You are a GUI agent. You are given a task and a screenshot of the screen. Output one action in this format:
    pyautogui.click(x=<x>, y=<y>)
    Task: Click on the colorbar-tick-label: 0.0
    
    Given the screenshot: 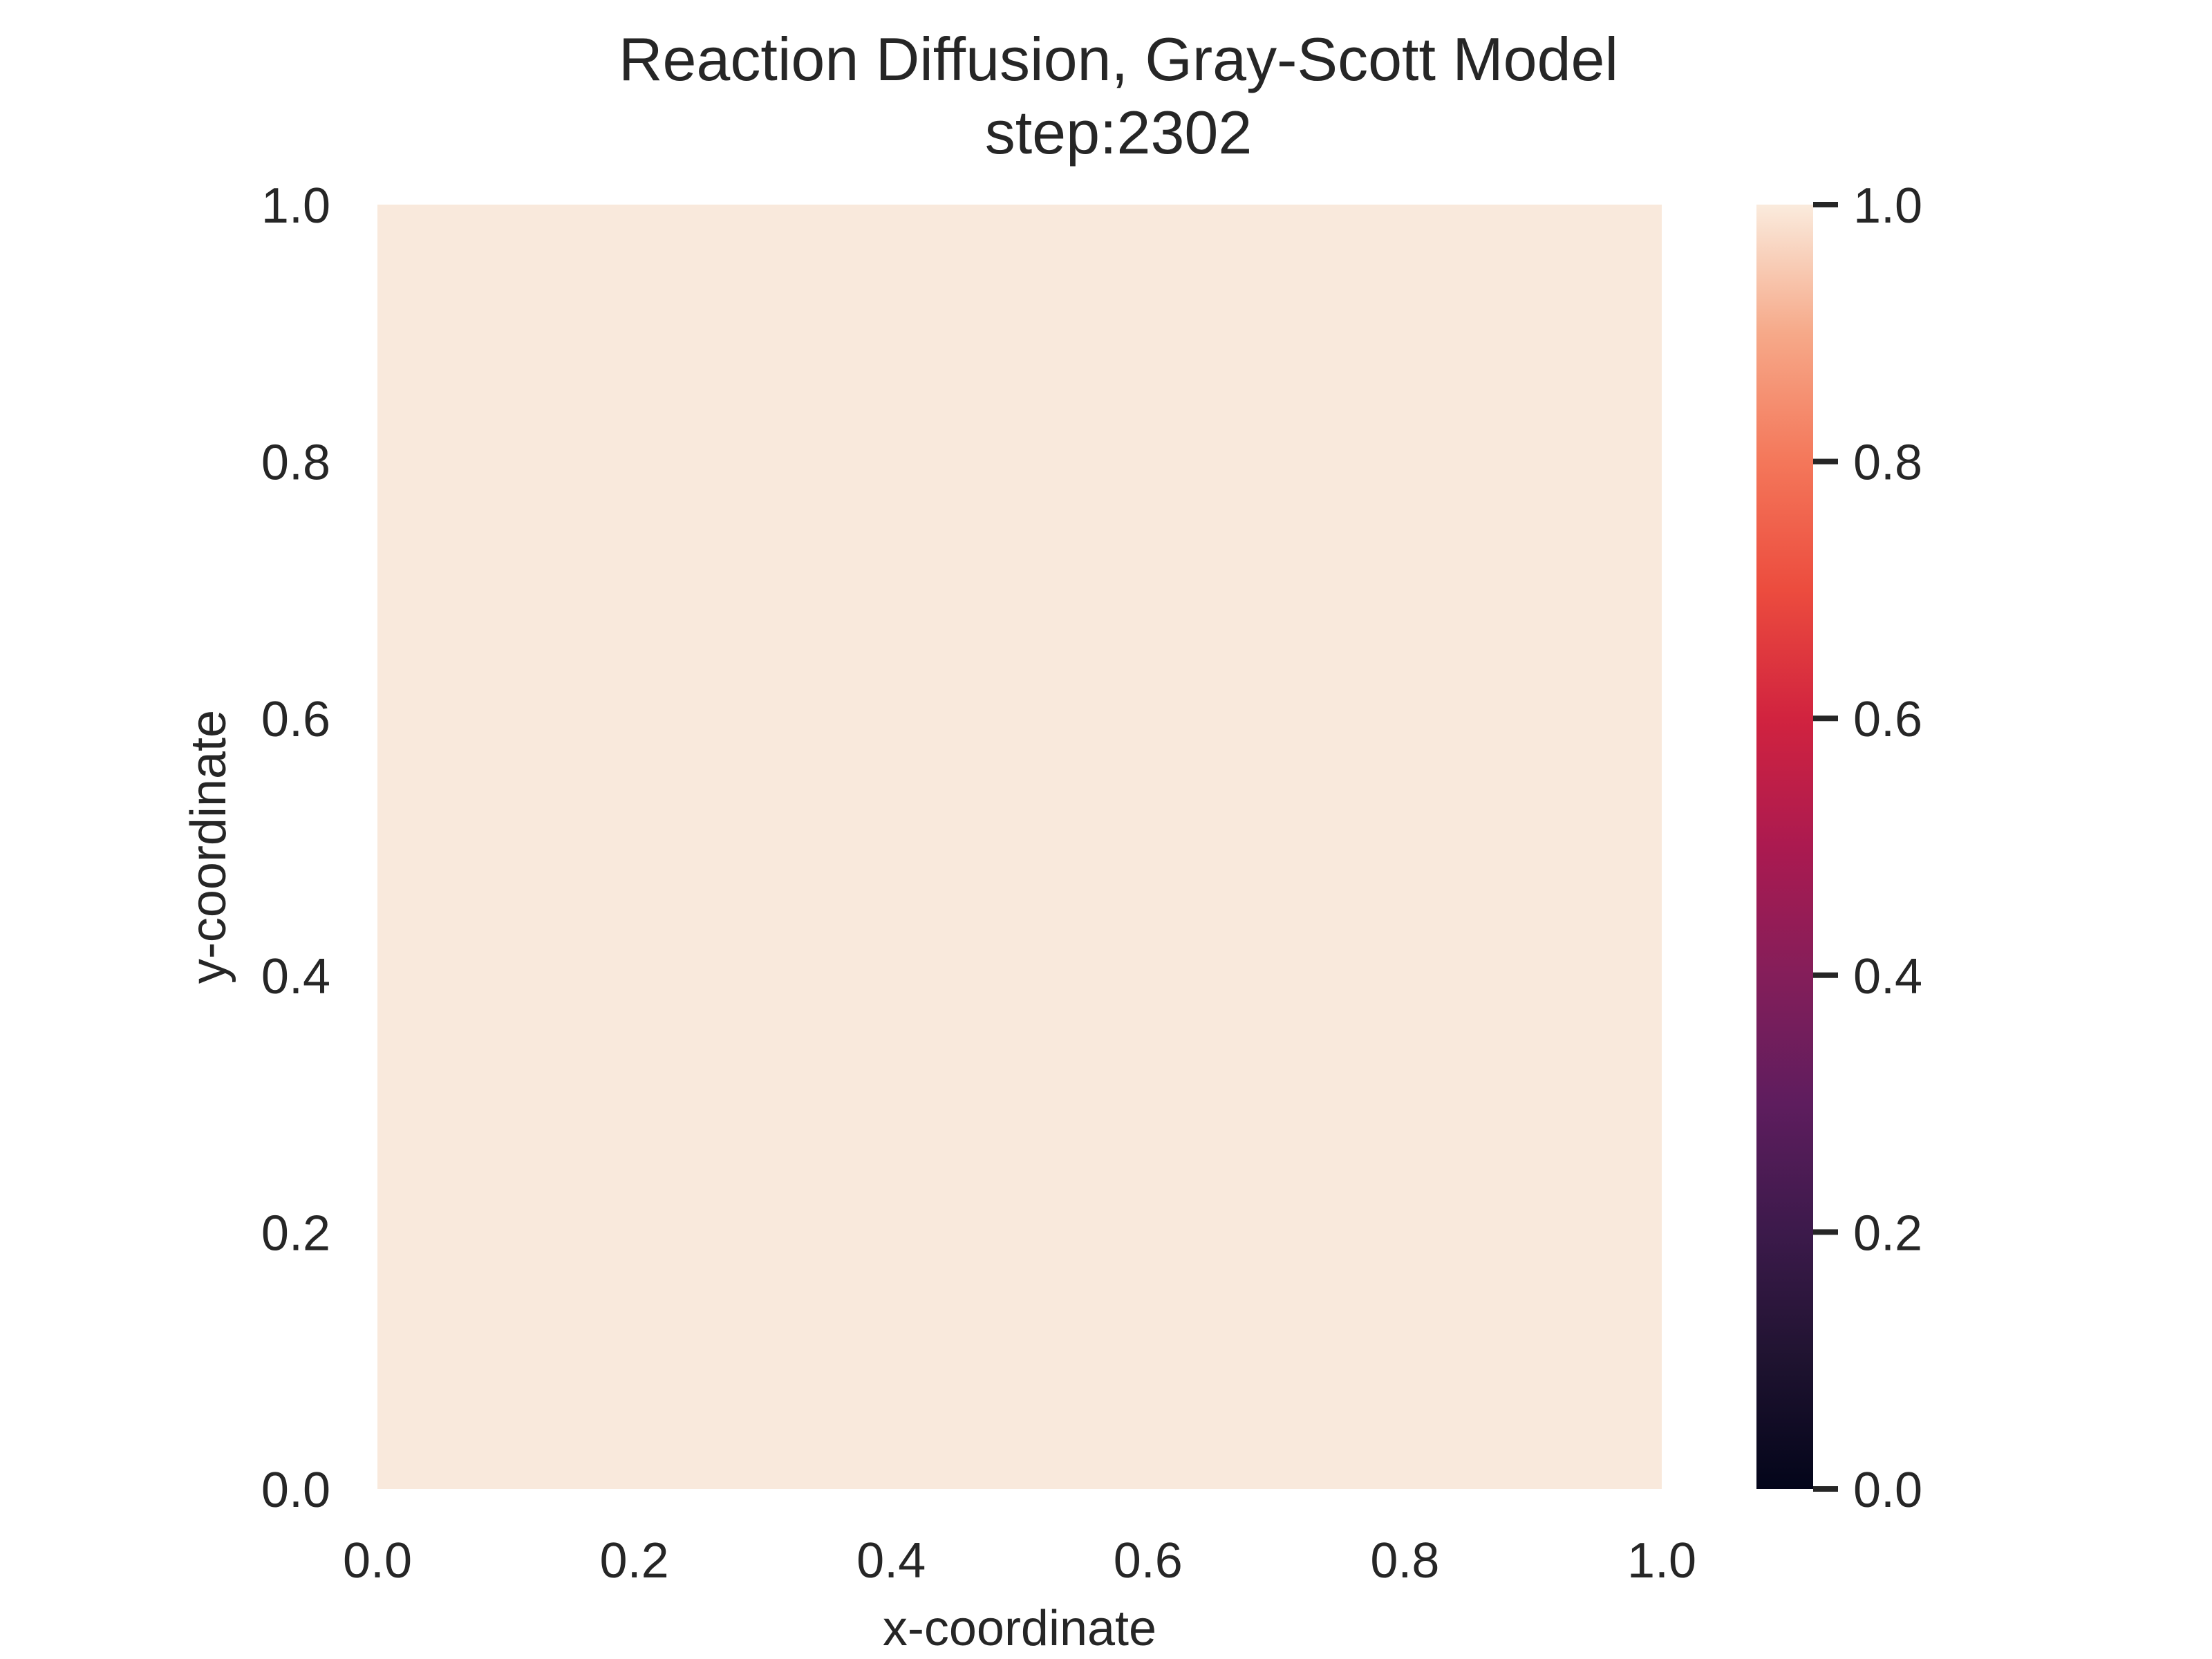 What is the action you would take?
    pyautogui.click(x=1887, y=1490)
    